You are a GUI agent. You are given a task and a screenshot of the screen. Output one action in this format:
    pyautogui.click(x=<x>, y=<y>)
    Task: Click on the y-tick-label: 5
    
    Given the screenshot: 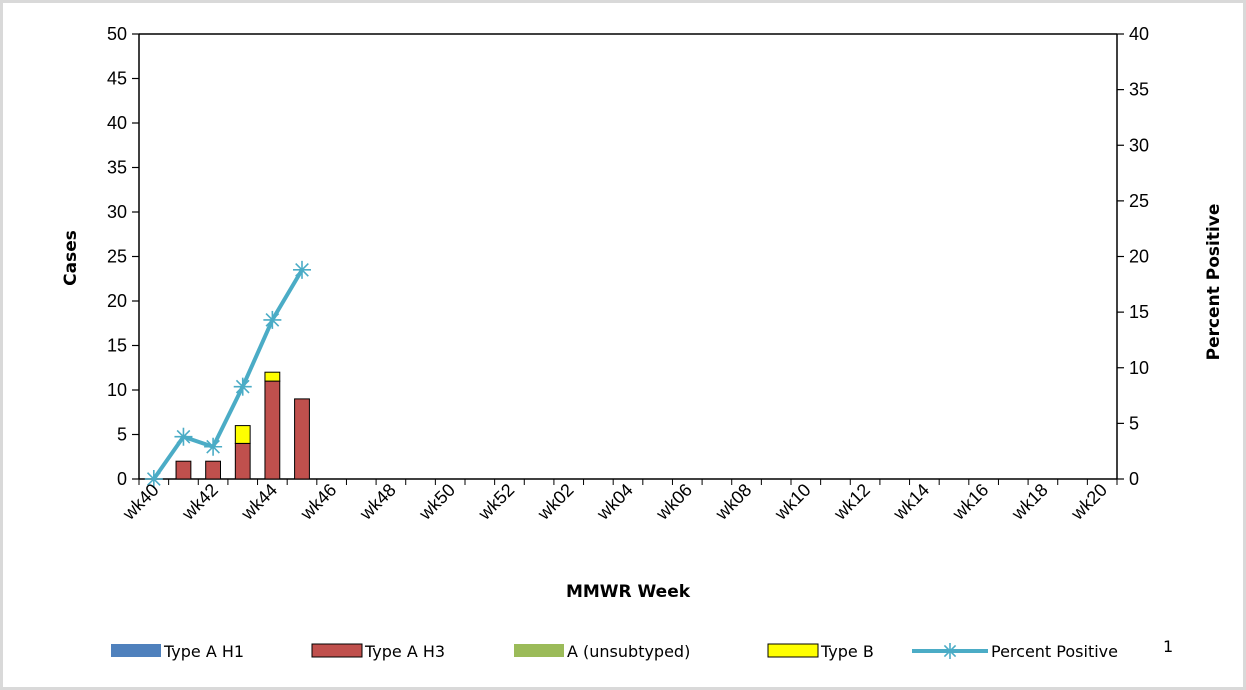 What is the action you would take?
    pyautogui.click(x=122, y=435)
    